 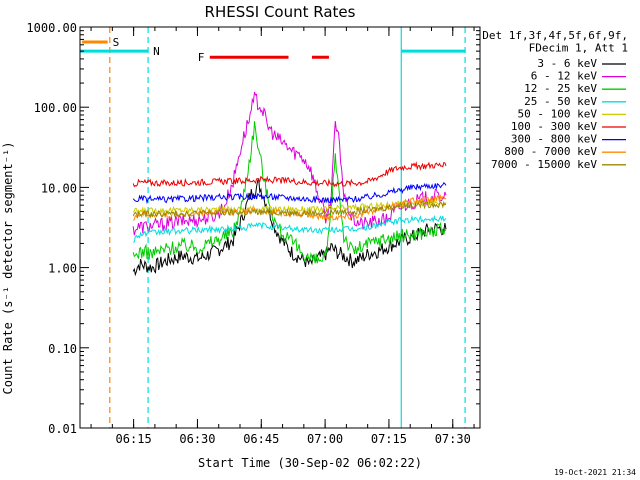 What do you see at coordinates (51, 28) in the screenshot?
I see `y-tick-label: 1000.00` at bounding box center [51, 28].